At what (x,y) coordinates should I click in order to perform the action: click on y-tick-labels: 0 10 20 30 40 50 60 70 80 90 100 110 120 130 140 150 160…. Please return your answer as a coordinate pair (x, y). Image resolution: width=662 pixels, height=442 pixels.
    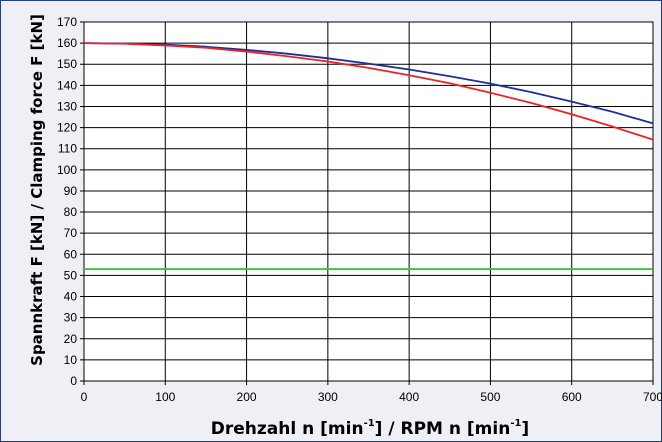
    Looking at the image, I should click on (67, 201).